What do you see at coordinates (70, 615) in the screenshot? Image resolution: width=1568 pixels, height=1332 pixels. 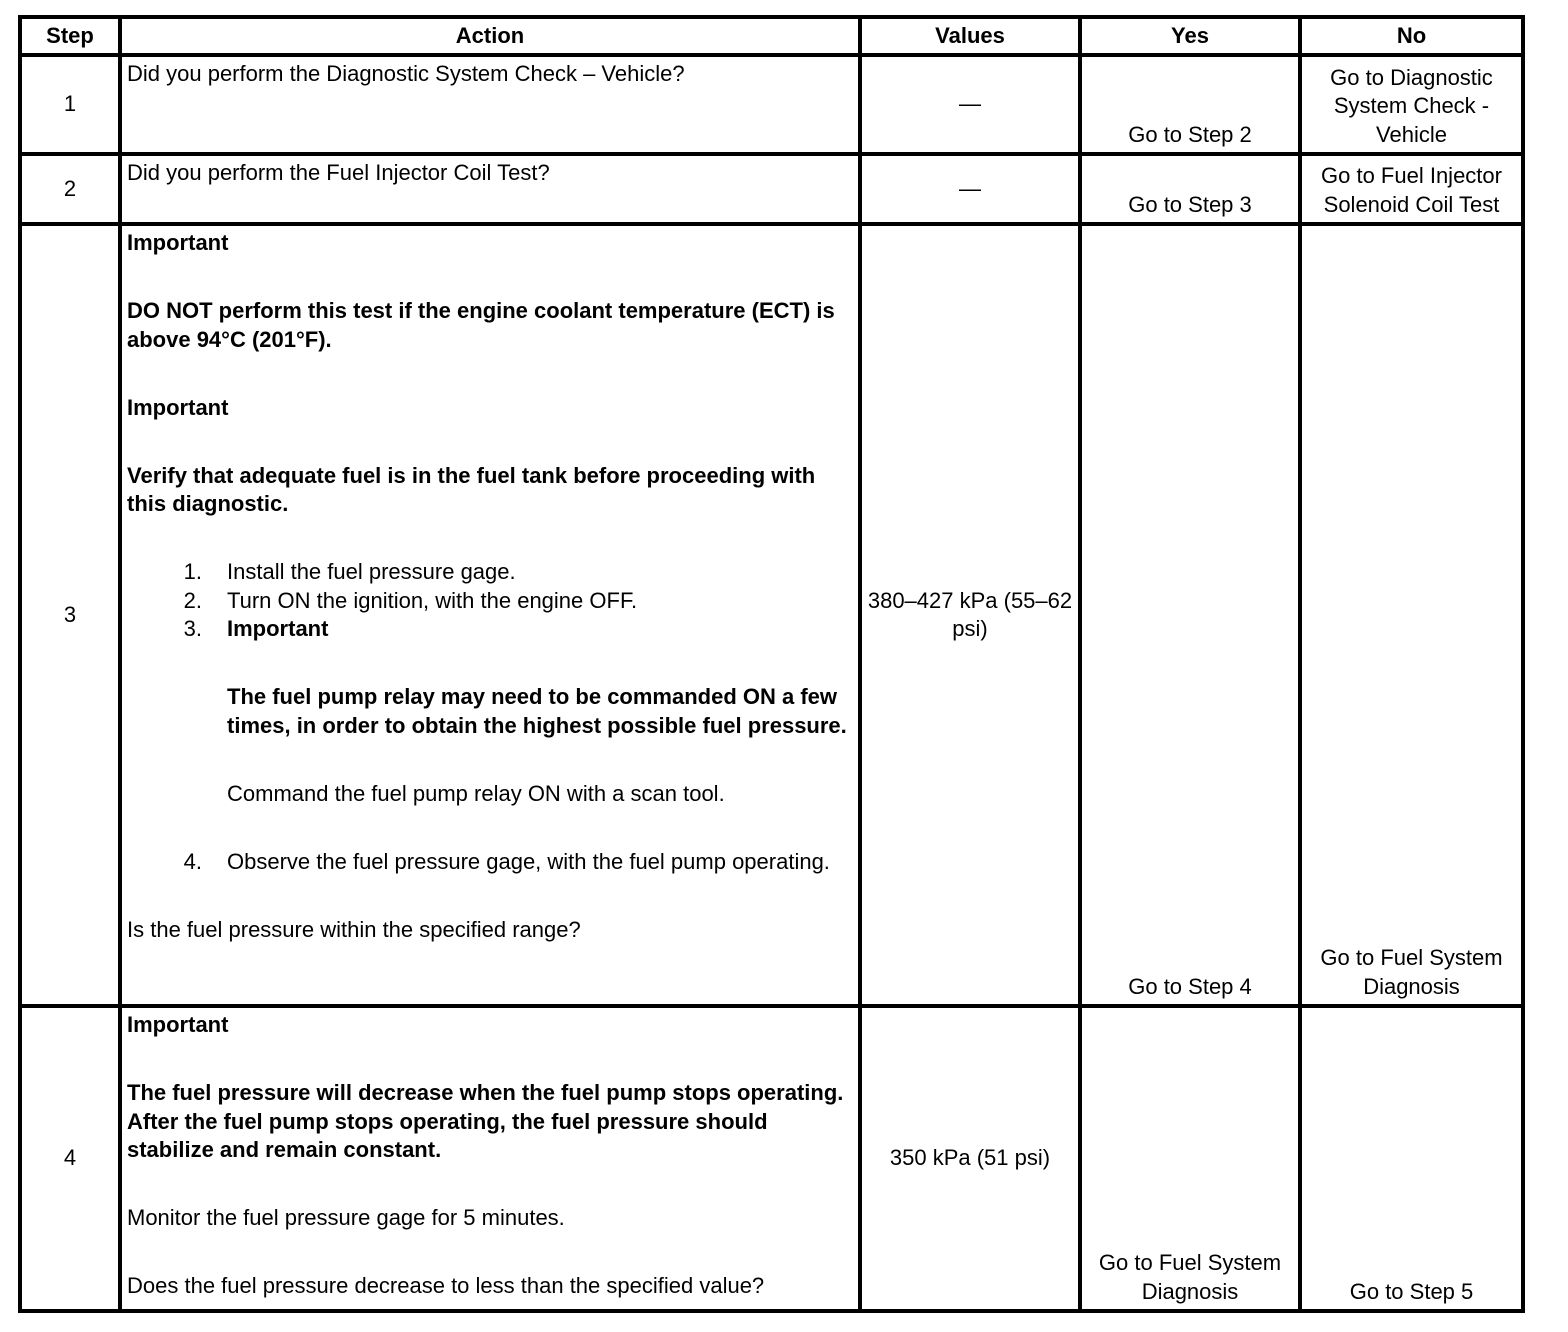 I see `step-number: 3` at bounding box center [70, 615].